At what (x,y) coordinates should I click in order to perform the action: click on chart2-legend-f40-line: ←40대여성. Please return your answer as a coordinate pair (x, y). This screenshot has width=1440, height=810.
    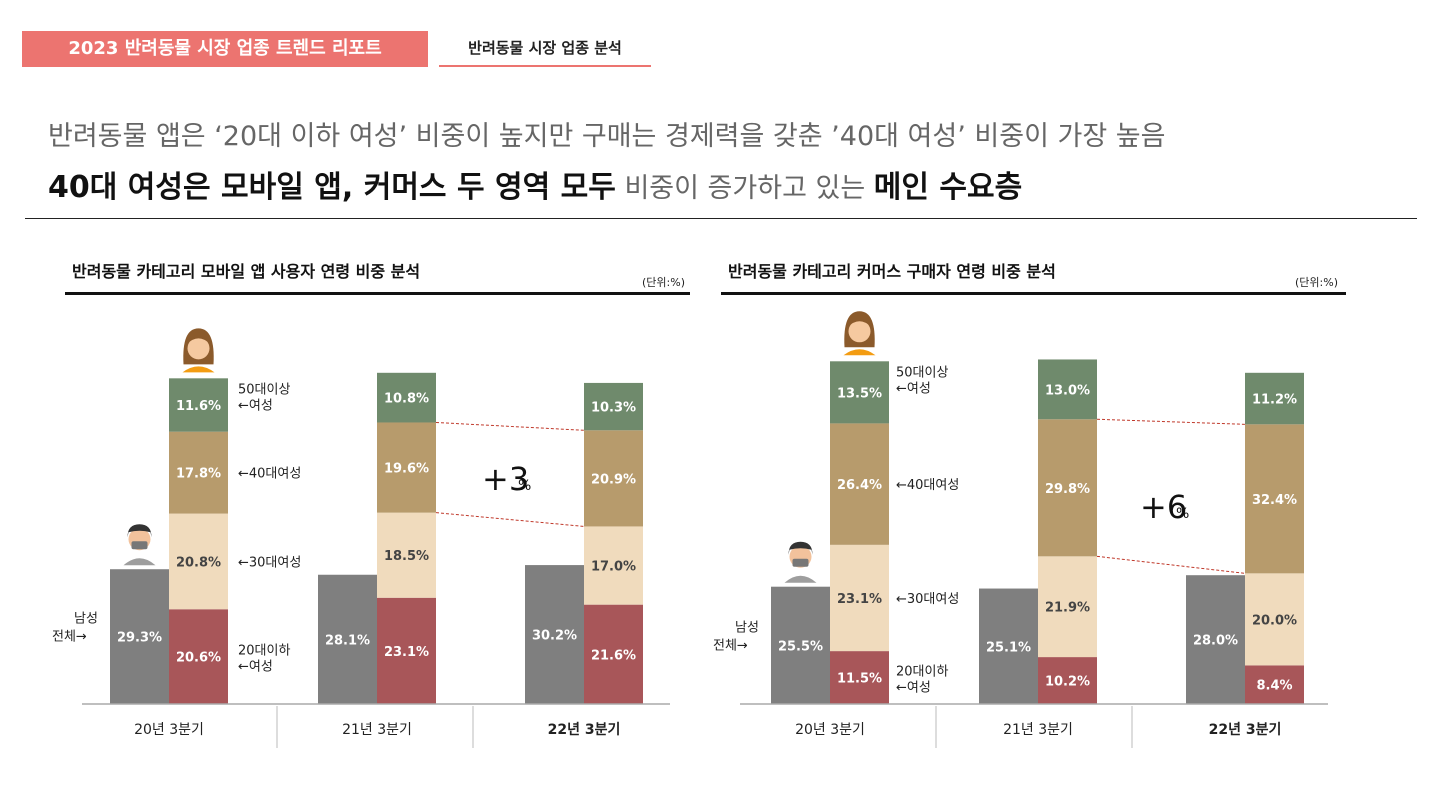
    Looking at the image, I should click on (927, 485).